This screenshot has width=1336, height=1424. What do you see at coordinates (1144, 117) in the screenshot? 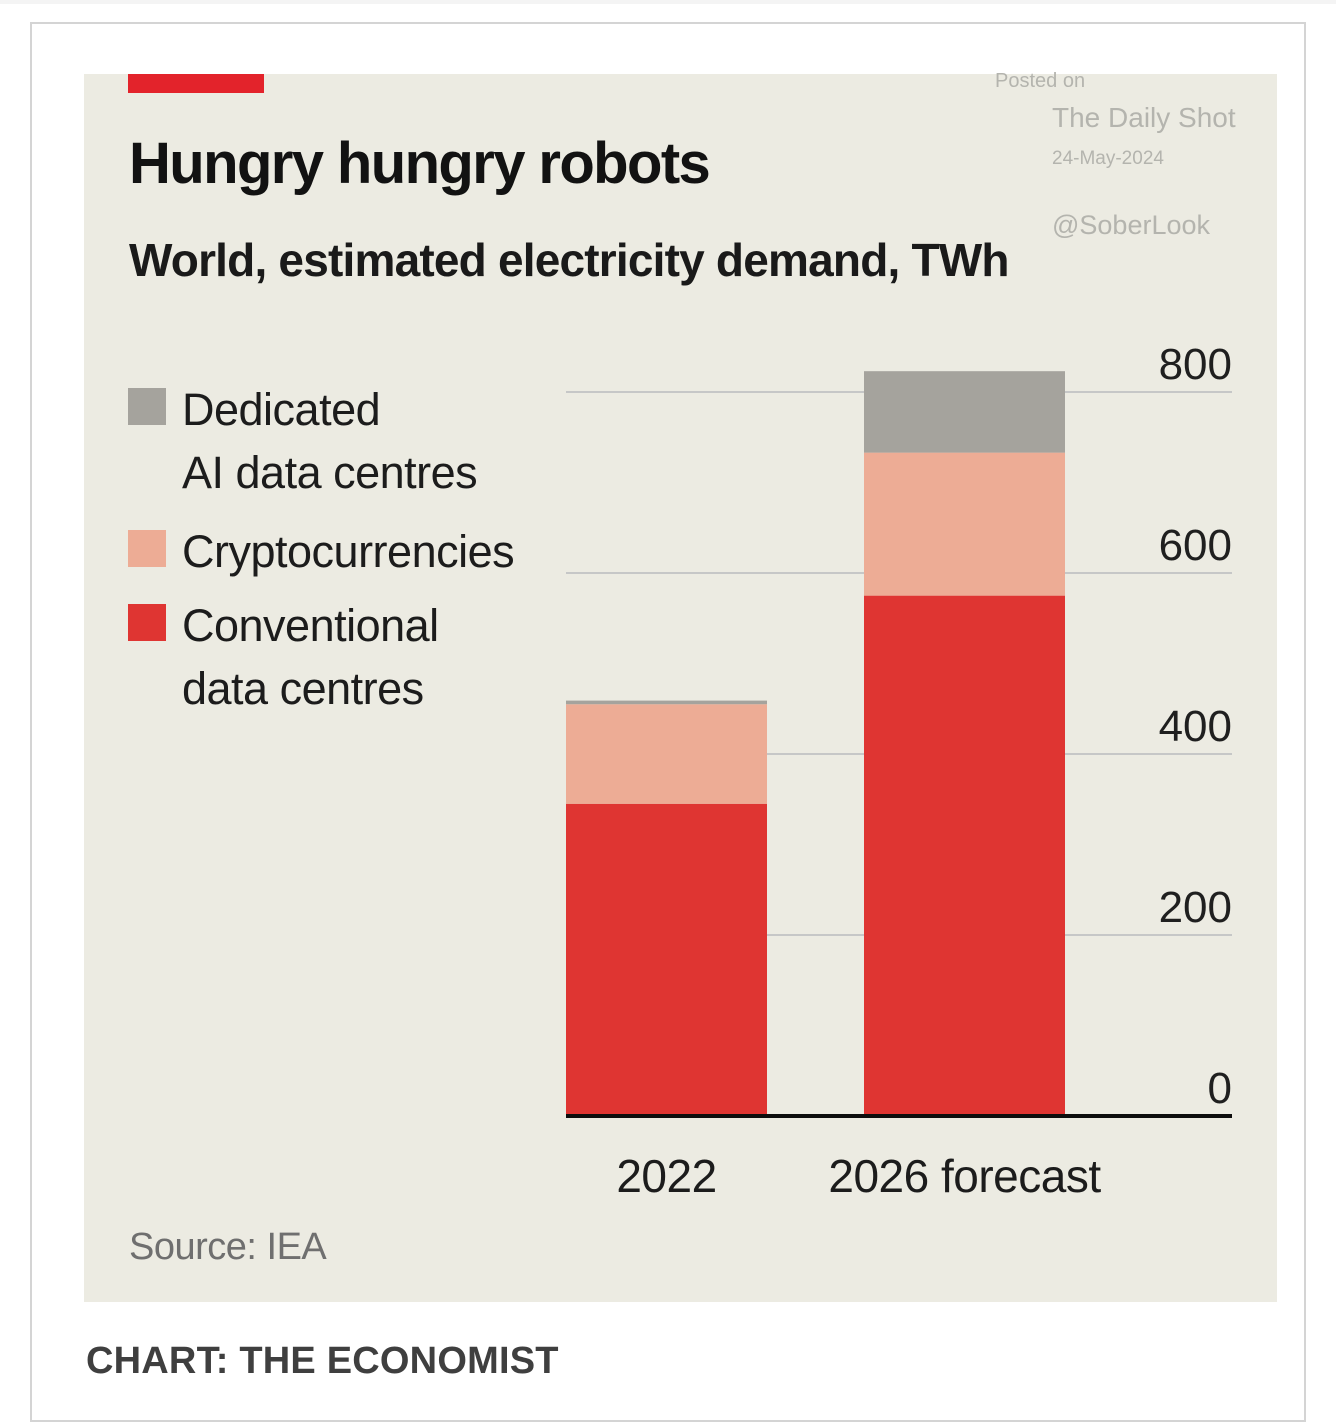
I see `watermark-name: The Daily Shot` at bounding box center [1144, 117].